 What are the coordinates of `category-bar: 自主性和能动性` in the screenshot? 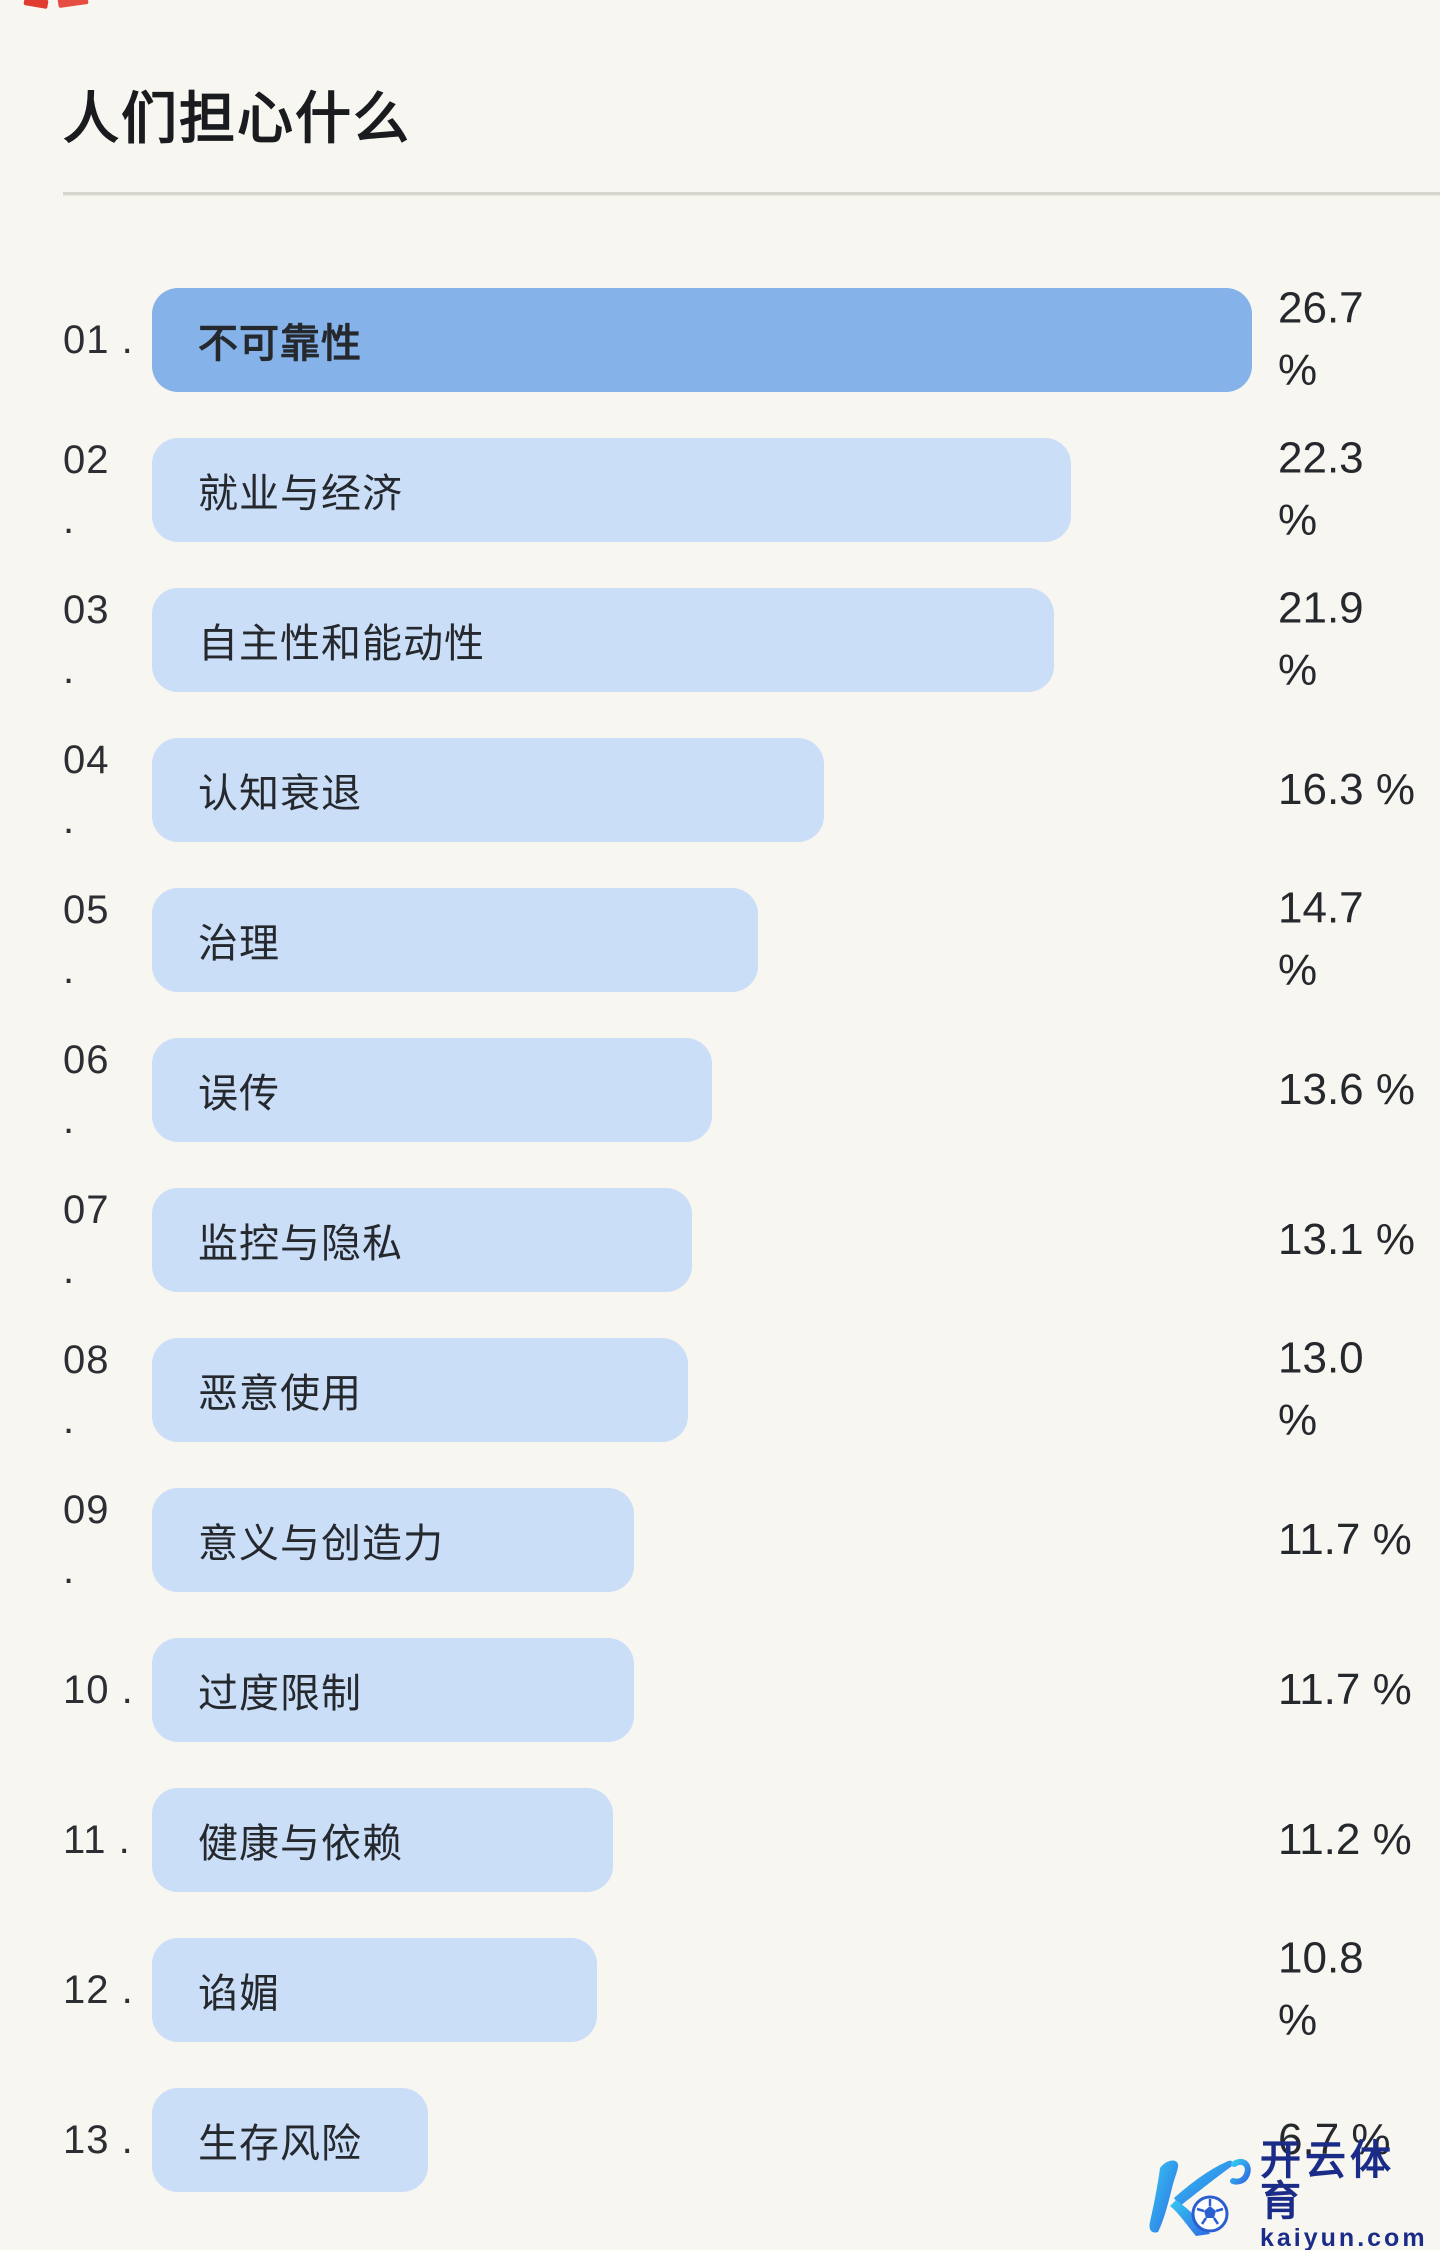 It's located at (603, 640).